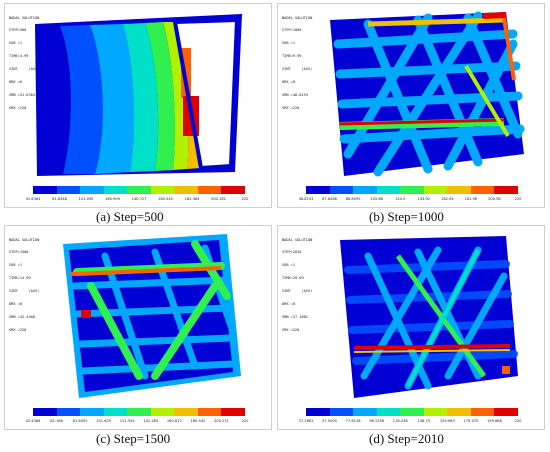 The height and width of the screenshot is (452, 550). I want to click on colorbar-label: 143.92, so click(424, 199).